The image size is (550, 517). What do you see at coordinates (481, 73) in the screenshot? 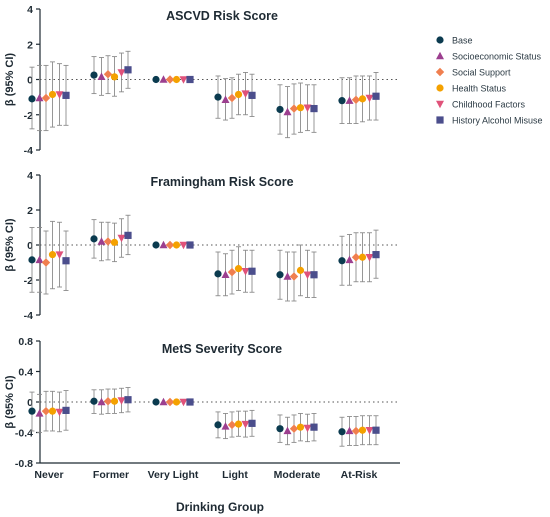
I see `legend-label: Social Support` at bounding box center [481, 73].